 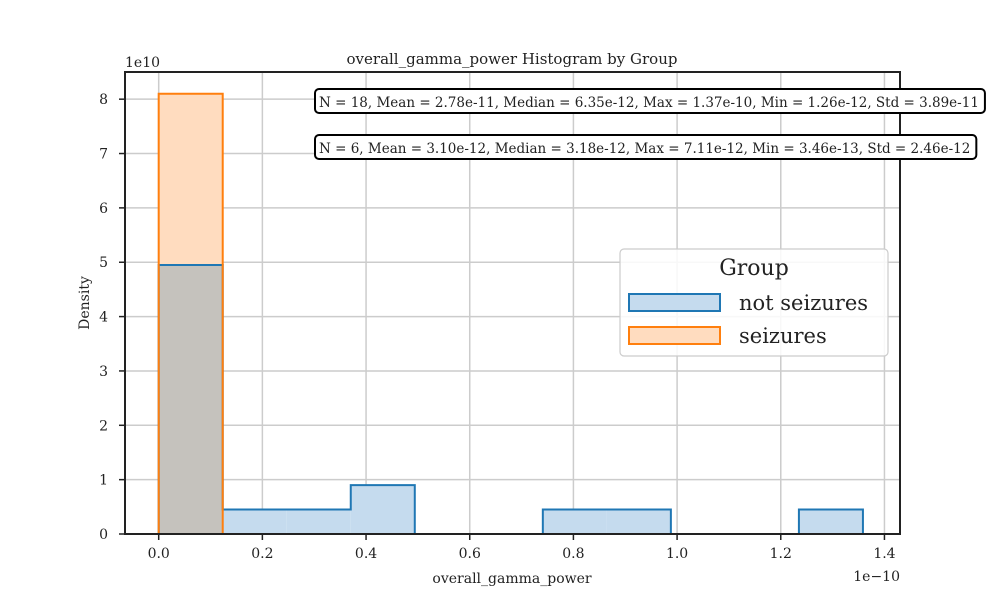 I want to click on x-tick-label: 0.0, so click(x=159, y=554).